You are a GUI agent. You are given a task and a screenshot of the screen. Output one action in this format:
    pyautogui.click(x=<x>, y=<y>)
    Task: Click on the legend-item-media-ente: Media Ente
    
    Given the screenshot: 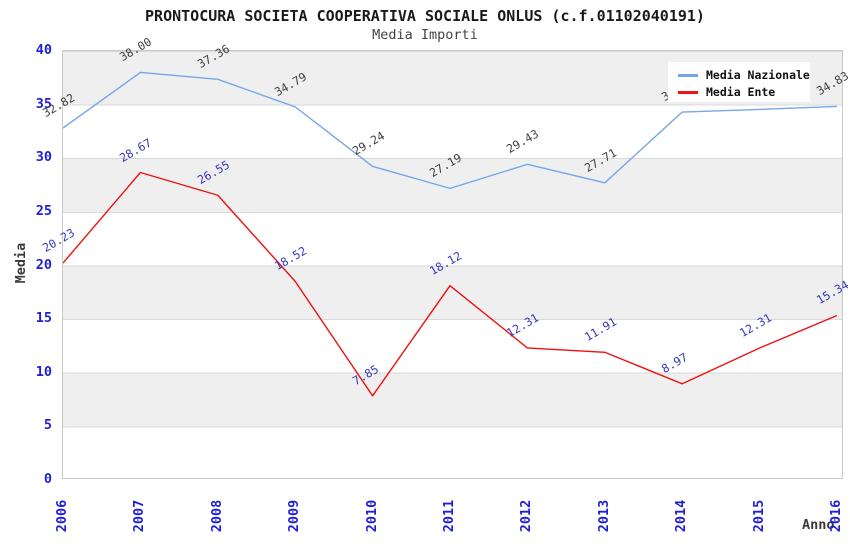 What is the action you would take?
    pyautogui.click(x=744, y=92)
    